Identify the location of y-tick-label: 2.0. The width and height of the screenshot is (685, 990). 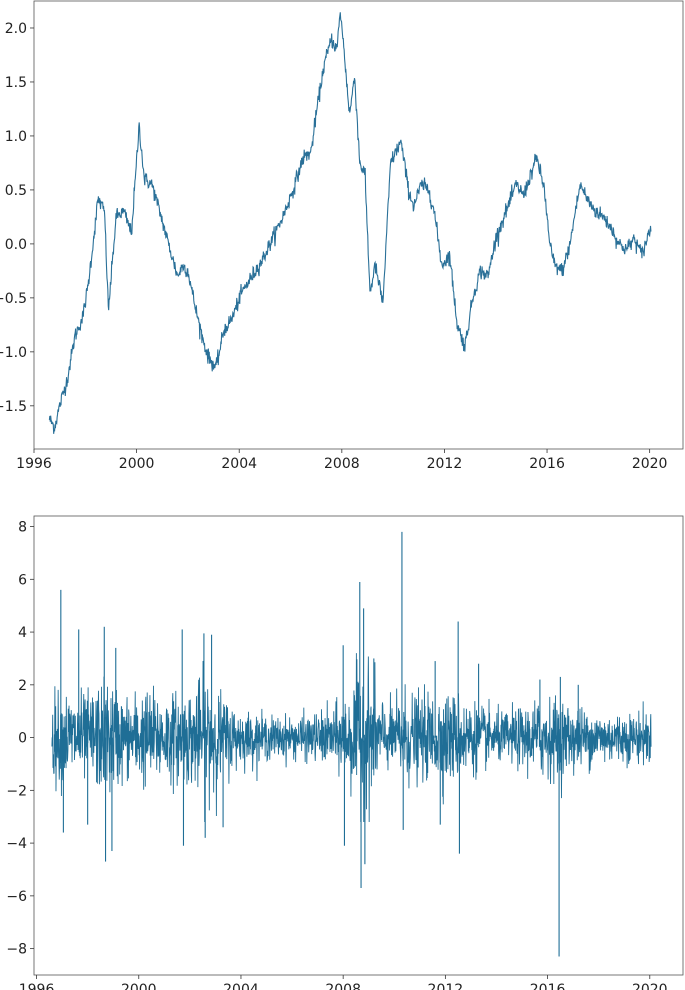
(16, 29).